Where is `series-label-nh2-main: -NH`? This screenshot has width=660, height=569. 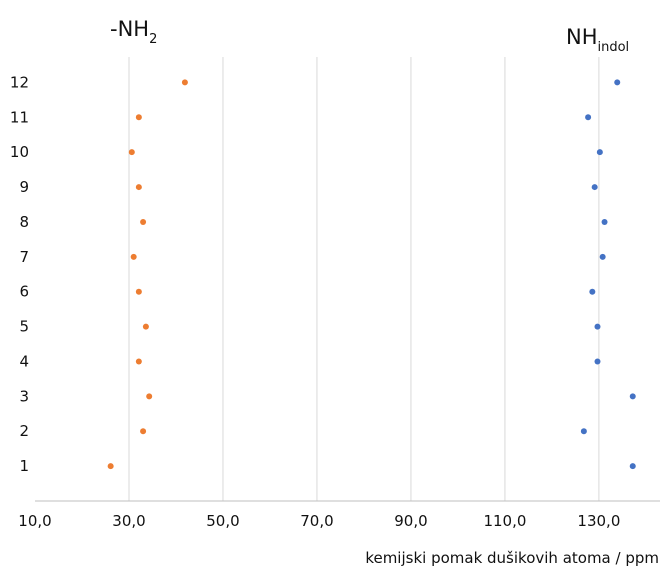 series-label-nh2-main: -NH is located at coordinates (129, 29).